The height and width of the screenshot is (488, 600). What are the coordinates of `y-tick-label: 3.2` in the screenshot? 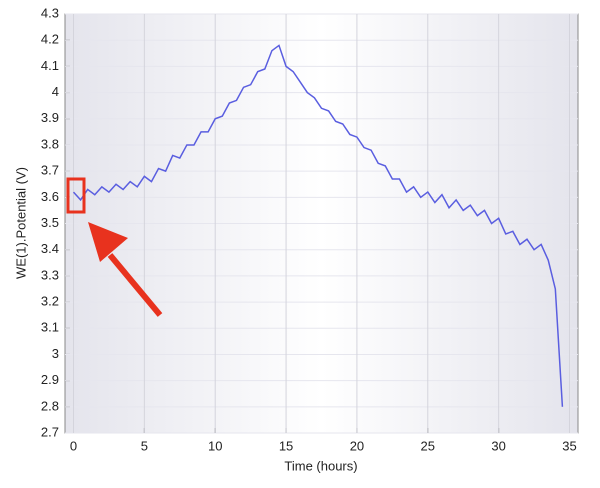 It's located at (50, 301).